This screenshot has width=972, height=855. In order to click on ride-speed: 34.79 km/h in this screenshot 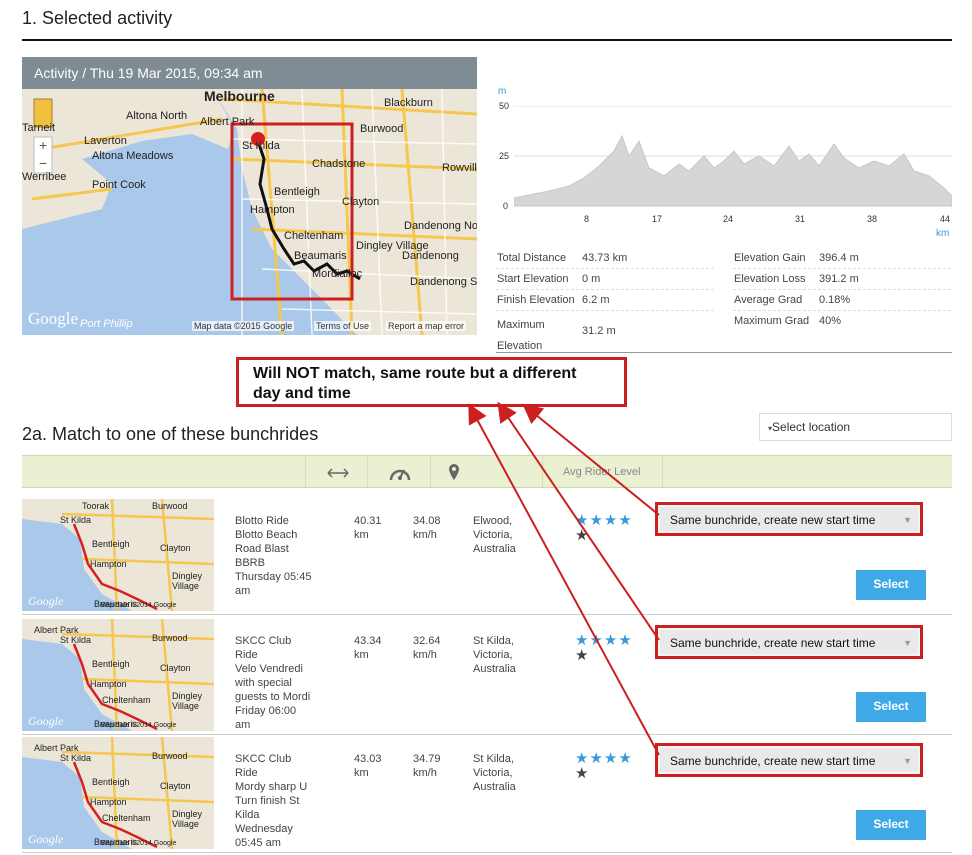, I will do `click(427, 766)`.